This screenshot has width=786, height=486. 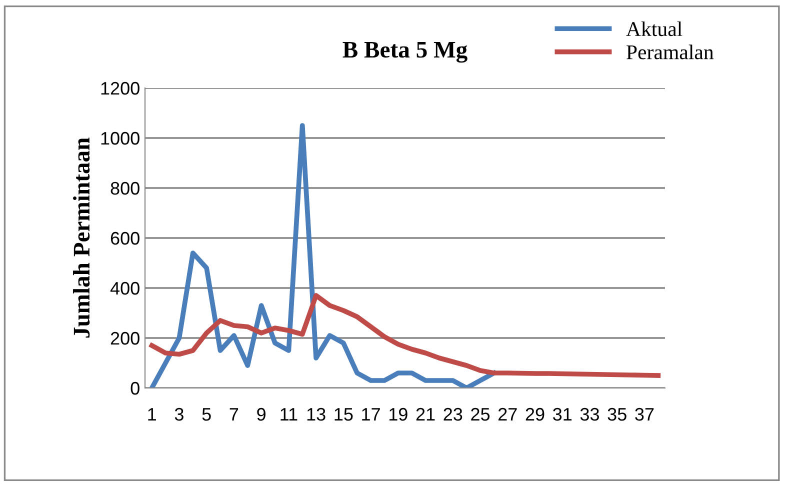 What do you see at coordinates (425, 414) in the screenshot?
I see `x-tick-label: 21` at bounding box center [425, 414].